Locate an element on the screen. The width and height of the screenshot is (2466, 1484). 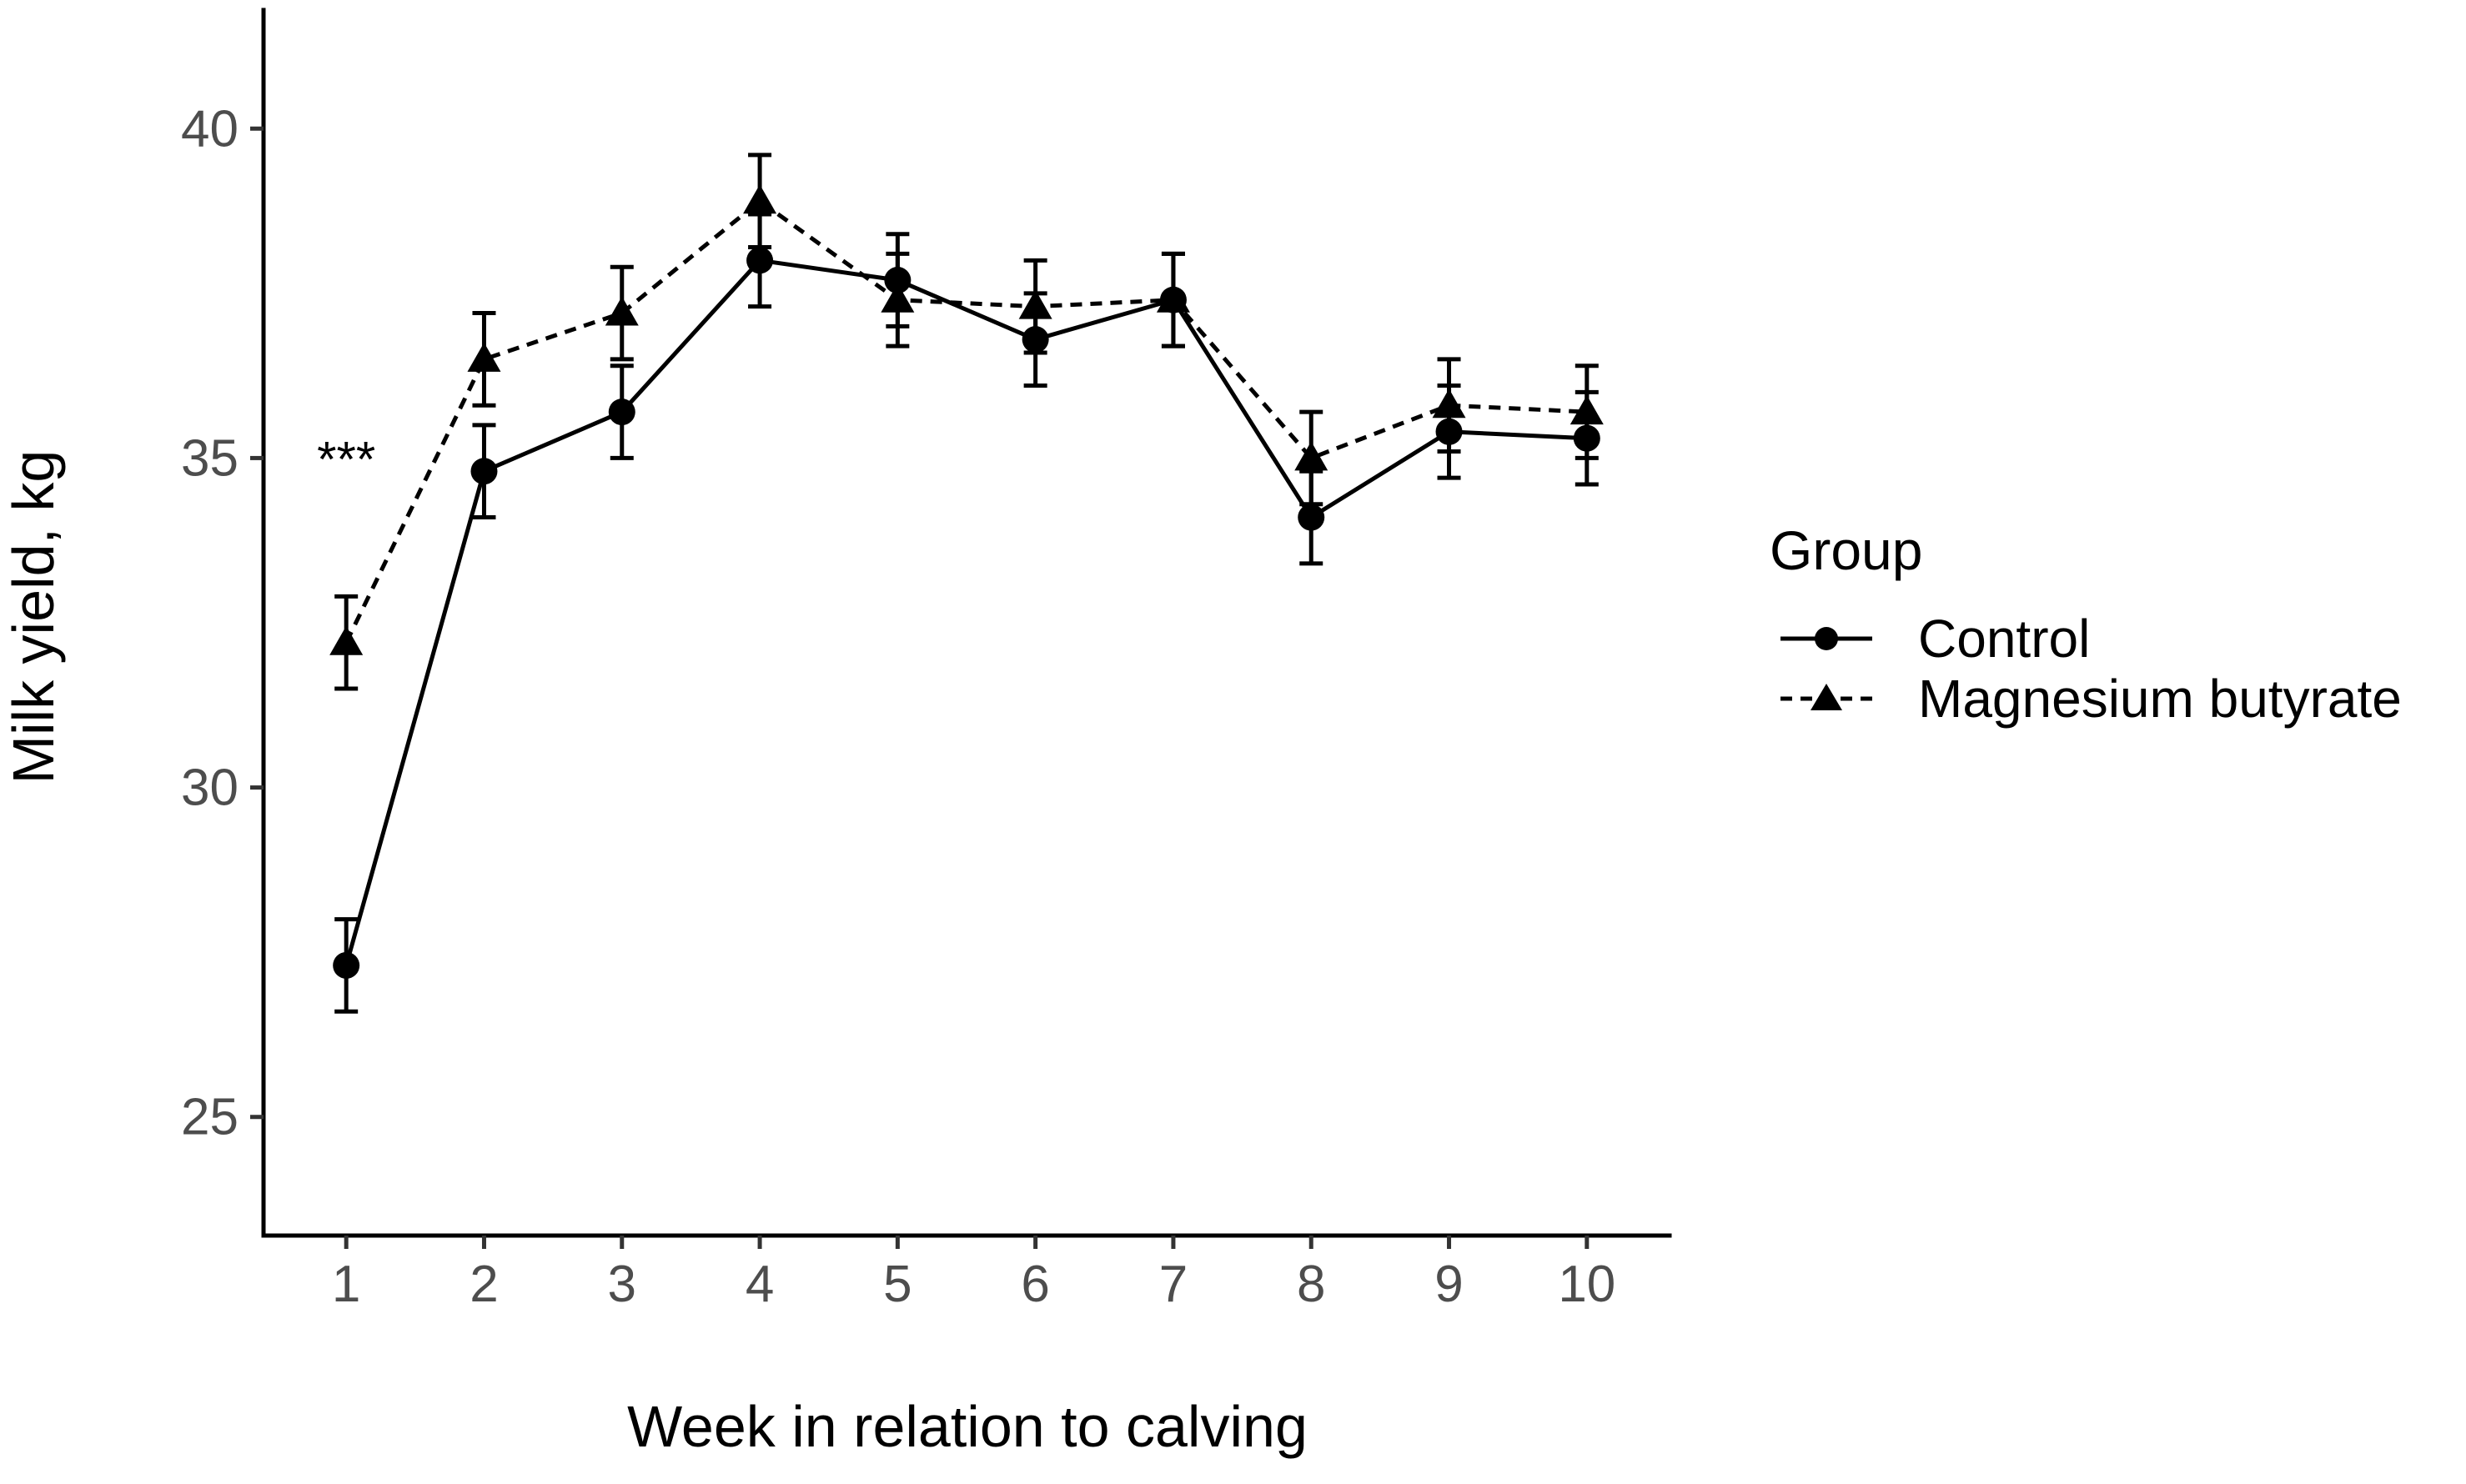
x-axis-title: Week in relation to calving is located at coordinates (967, 1426).